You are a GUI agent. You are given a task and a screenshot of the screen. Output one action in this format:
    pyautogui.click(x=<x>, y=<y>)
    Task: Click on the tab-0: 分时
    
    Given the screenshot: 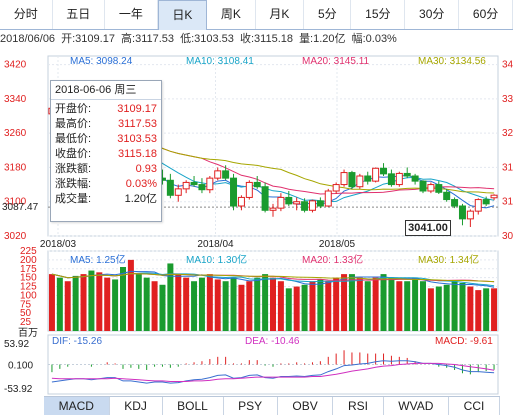 What is the action you would take?
    pyautogui.click(x=26, y=14)
    